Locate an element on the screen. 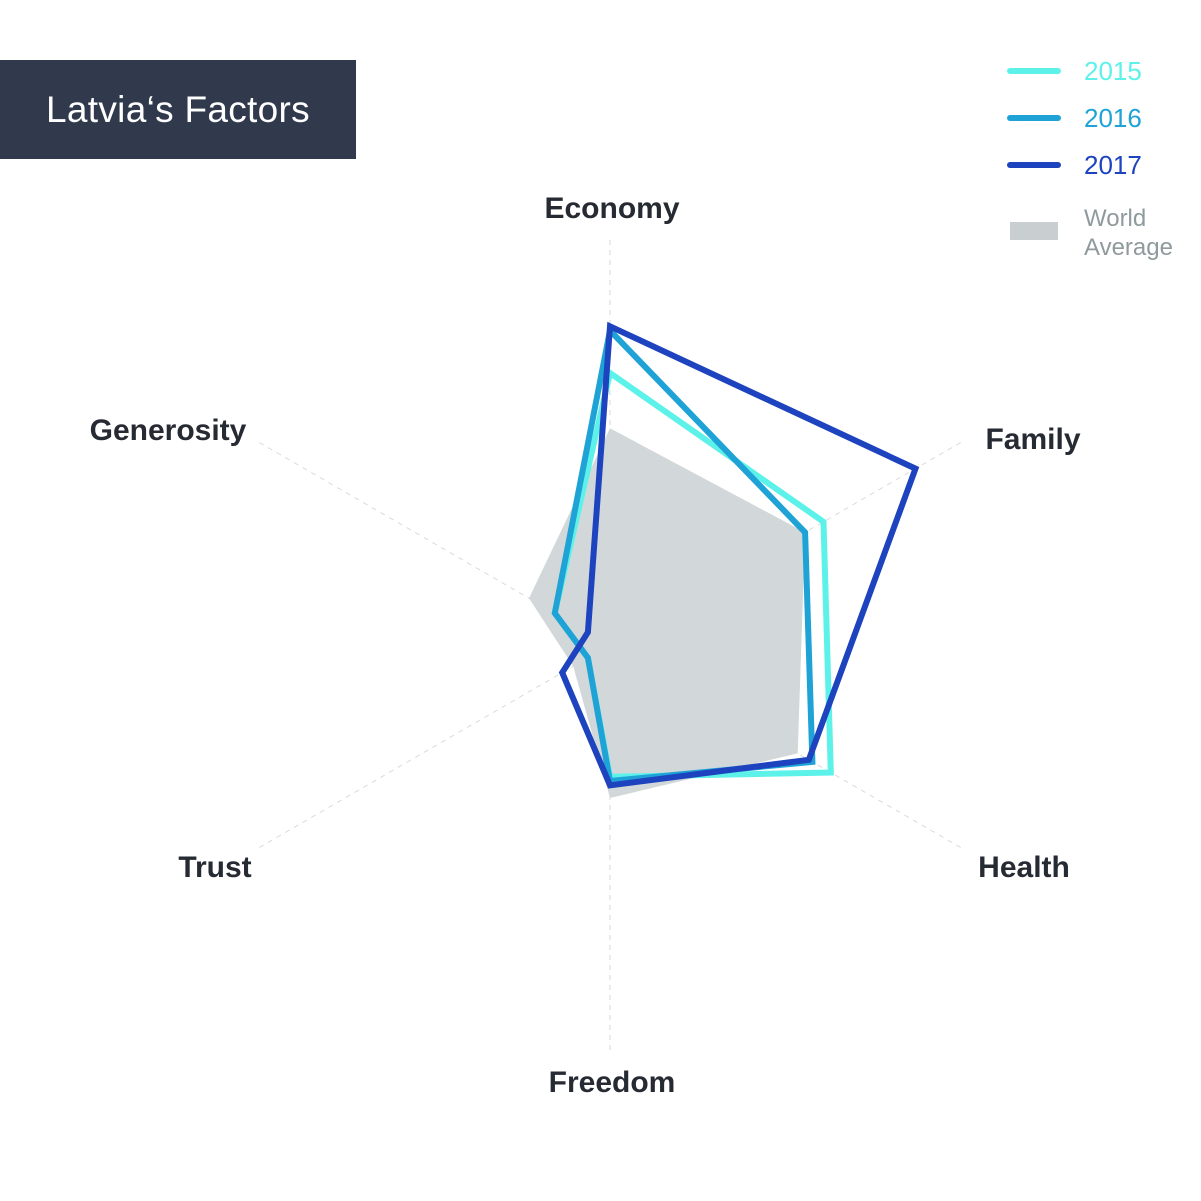 Image resolution: width=1201 pixels, height=1201 pixels. legend-label-world-average-line2: Average is located at coordinates (1128, 247).